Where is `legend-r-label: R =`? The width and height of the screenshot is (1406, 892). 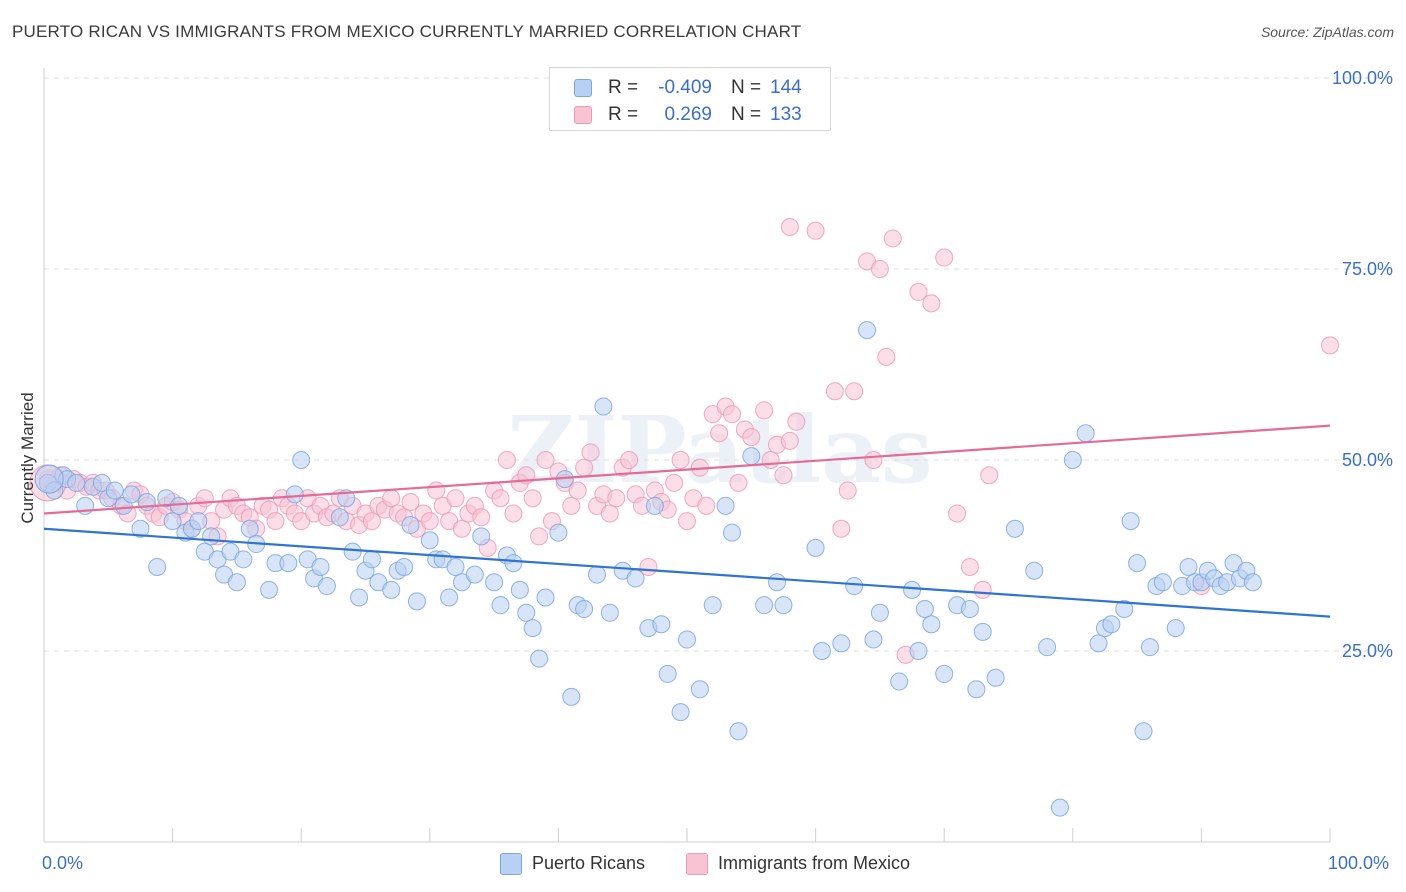 legend-r-label: R = is located at coordinates (623, 114).